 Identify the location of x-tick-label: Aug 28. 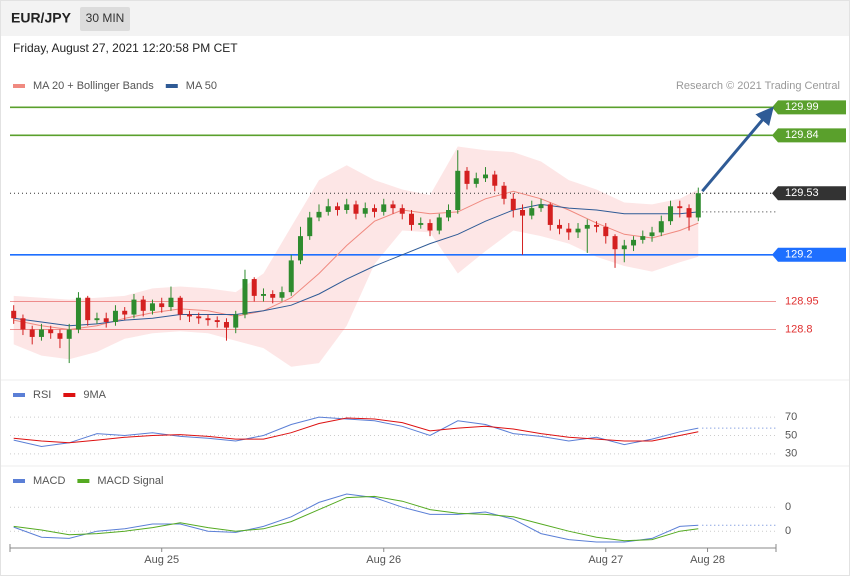
(707, 560).